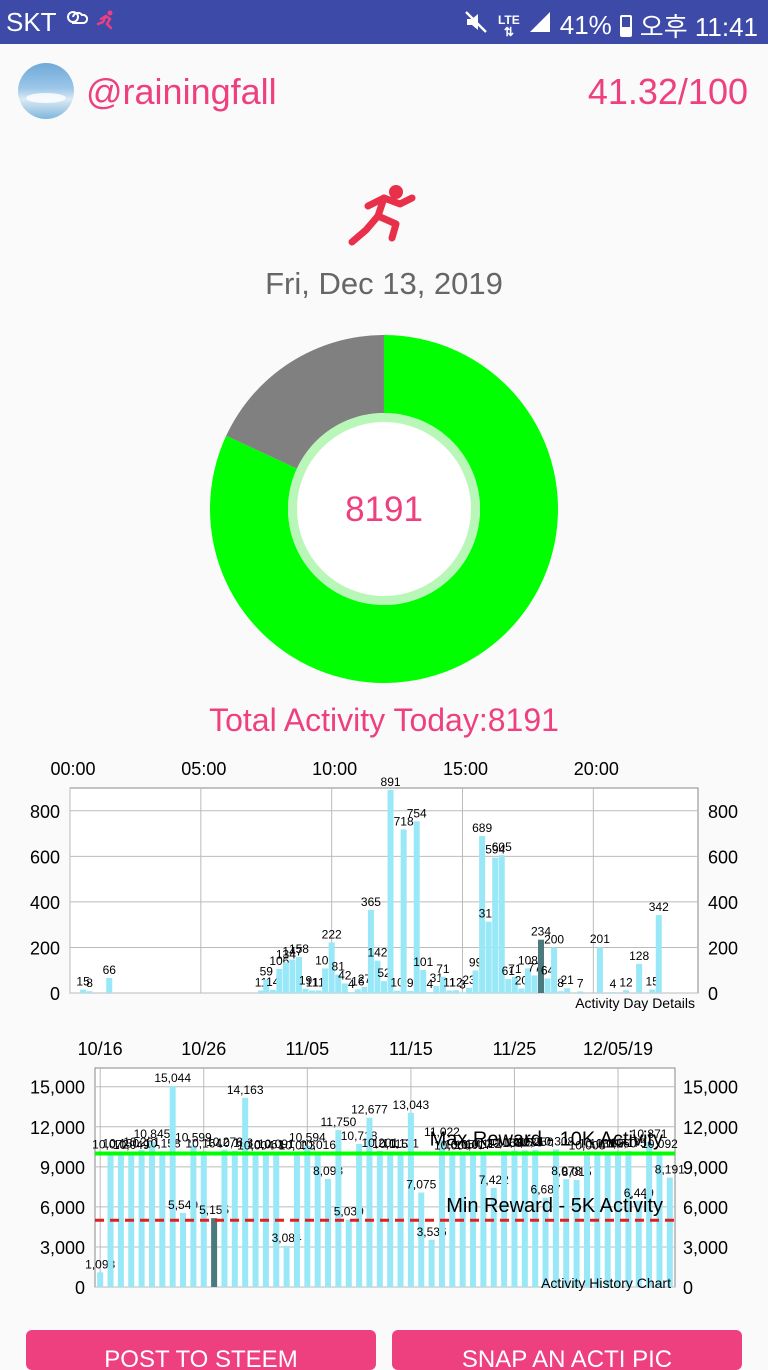 This screenshot has height=1370, width=768. Describe the element at coordinates (705, 1208) in the screenshot. I see `y-tick-label-right: 6,000` at that location.